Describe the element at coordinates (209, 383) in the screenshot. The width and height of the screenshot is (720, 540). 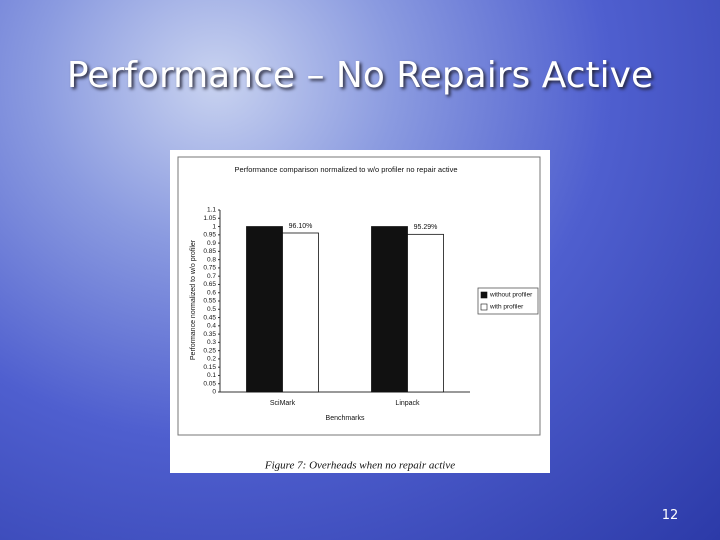
I see `y-tick-label: 0.05` at that location.